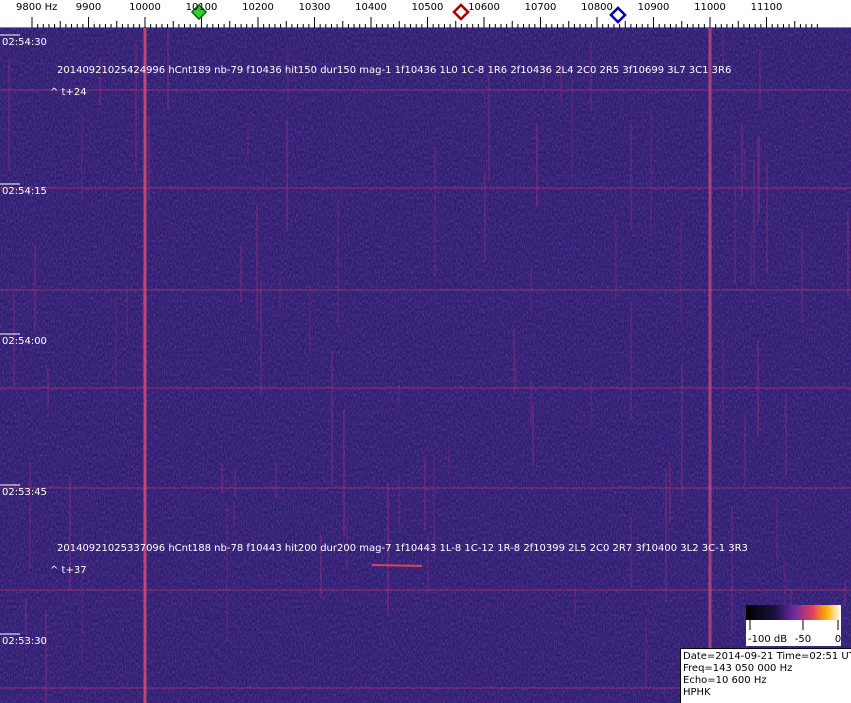 The width and height of the screenshot is (851, 703). I want to click on time-label: 02:54:30, so click(24, 42).